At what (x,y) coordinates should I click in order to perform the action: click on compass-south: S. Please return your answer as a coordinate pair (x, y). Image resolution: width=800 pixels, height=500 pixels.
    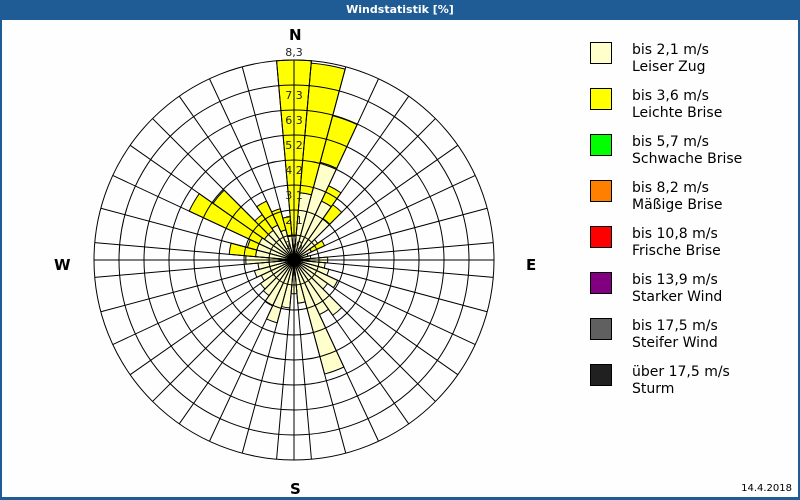
    Looking at the image, I should click on (295, 489).